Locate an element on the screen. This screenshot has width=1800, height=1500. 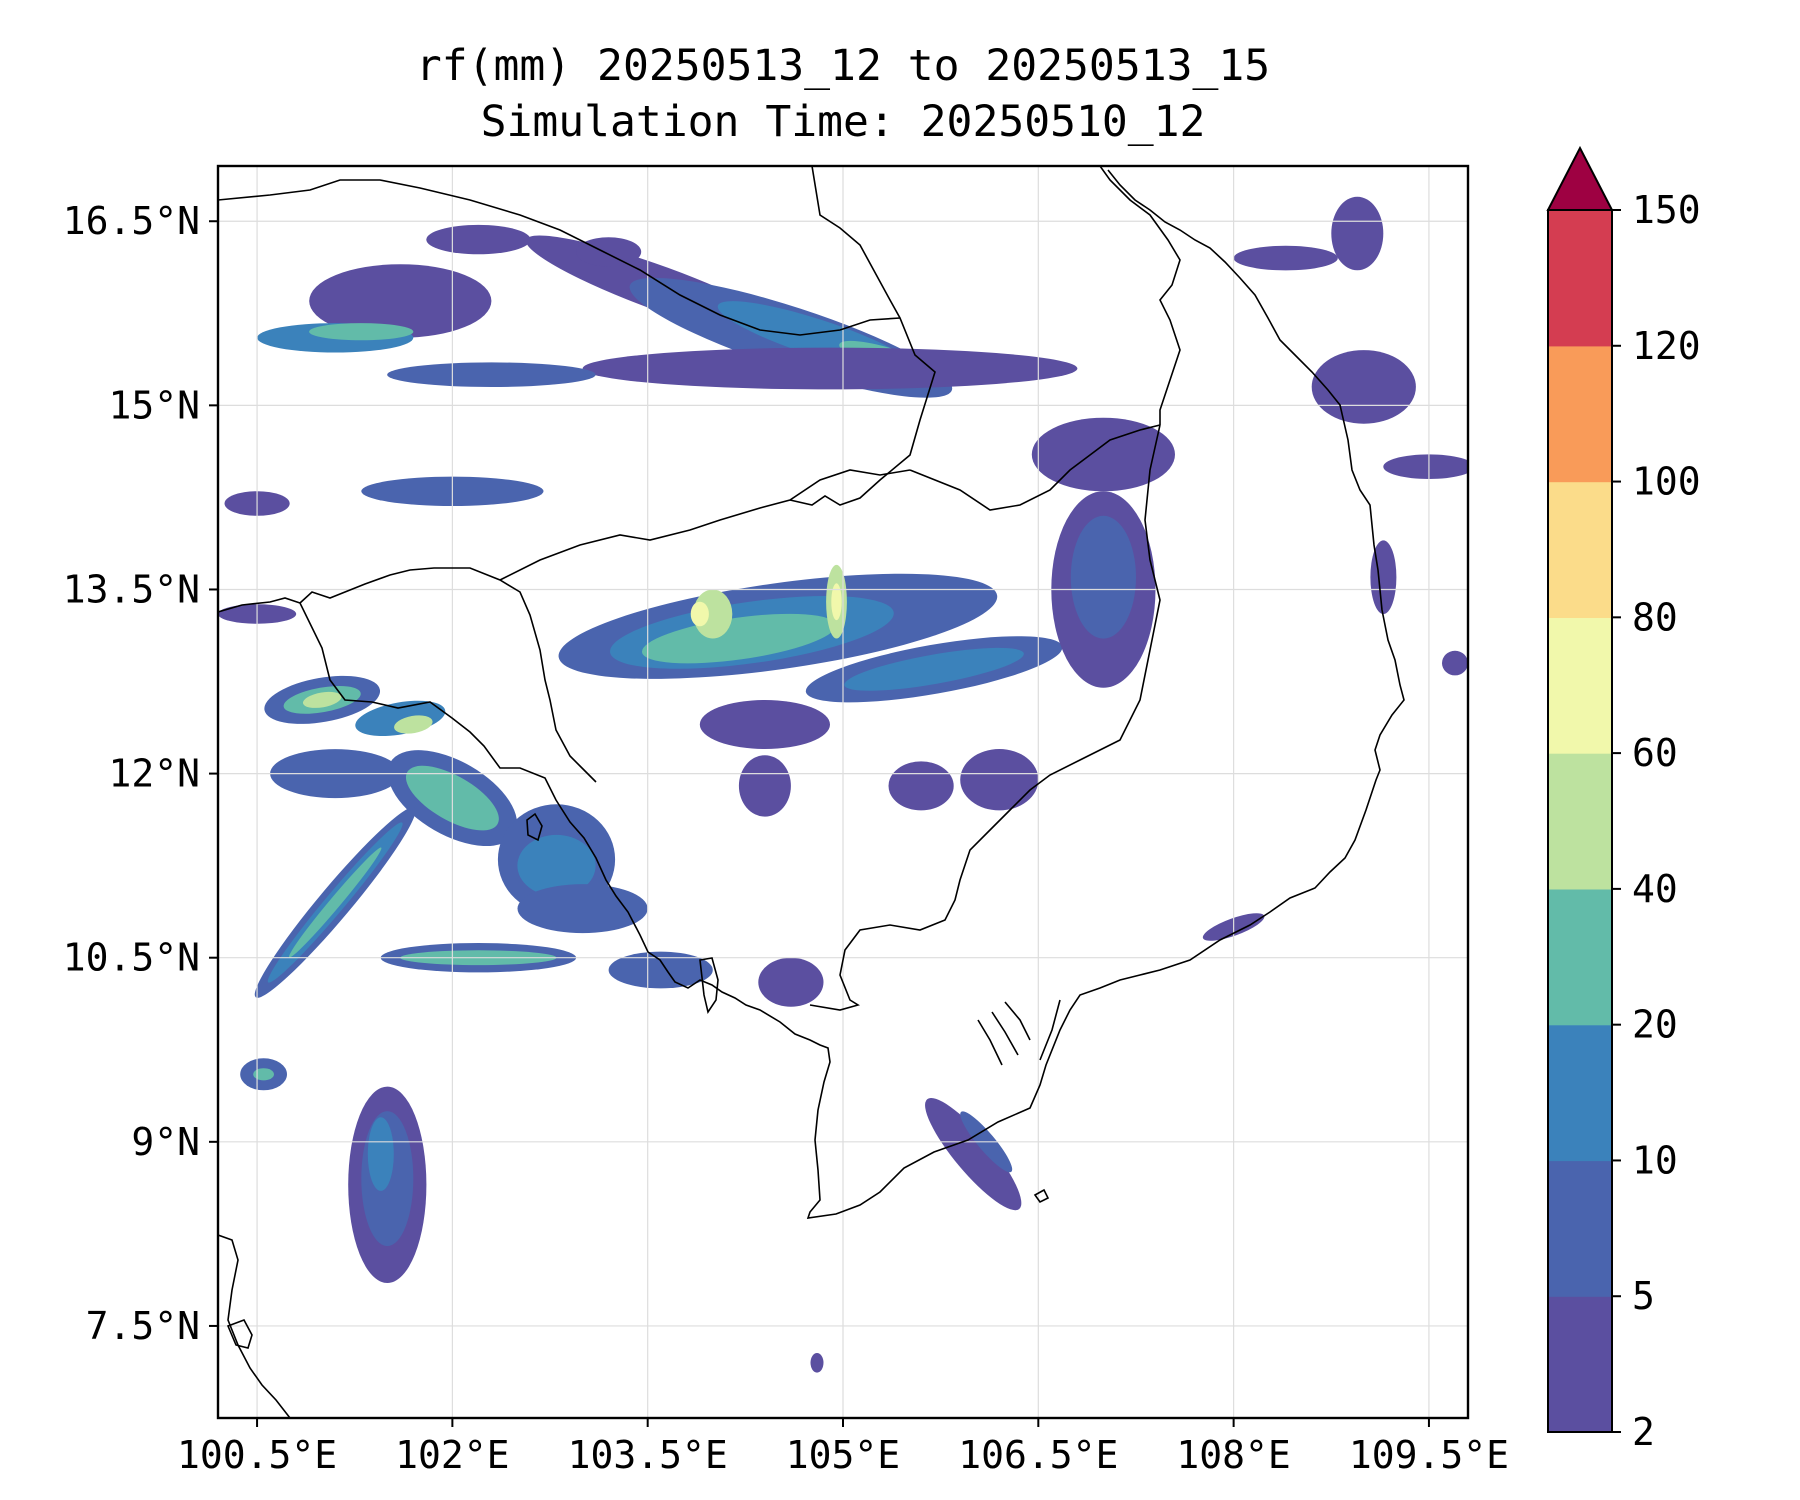
x-tick-label: 103.5°E is located at coordinates (648, 1455).